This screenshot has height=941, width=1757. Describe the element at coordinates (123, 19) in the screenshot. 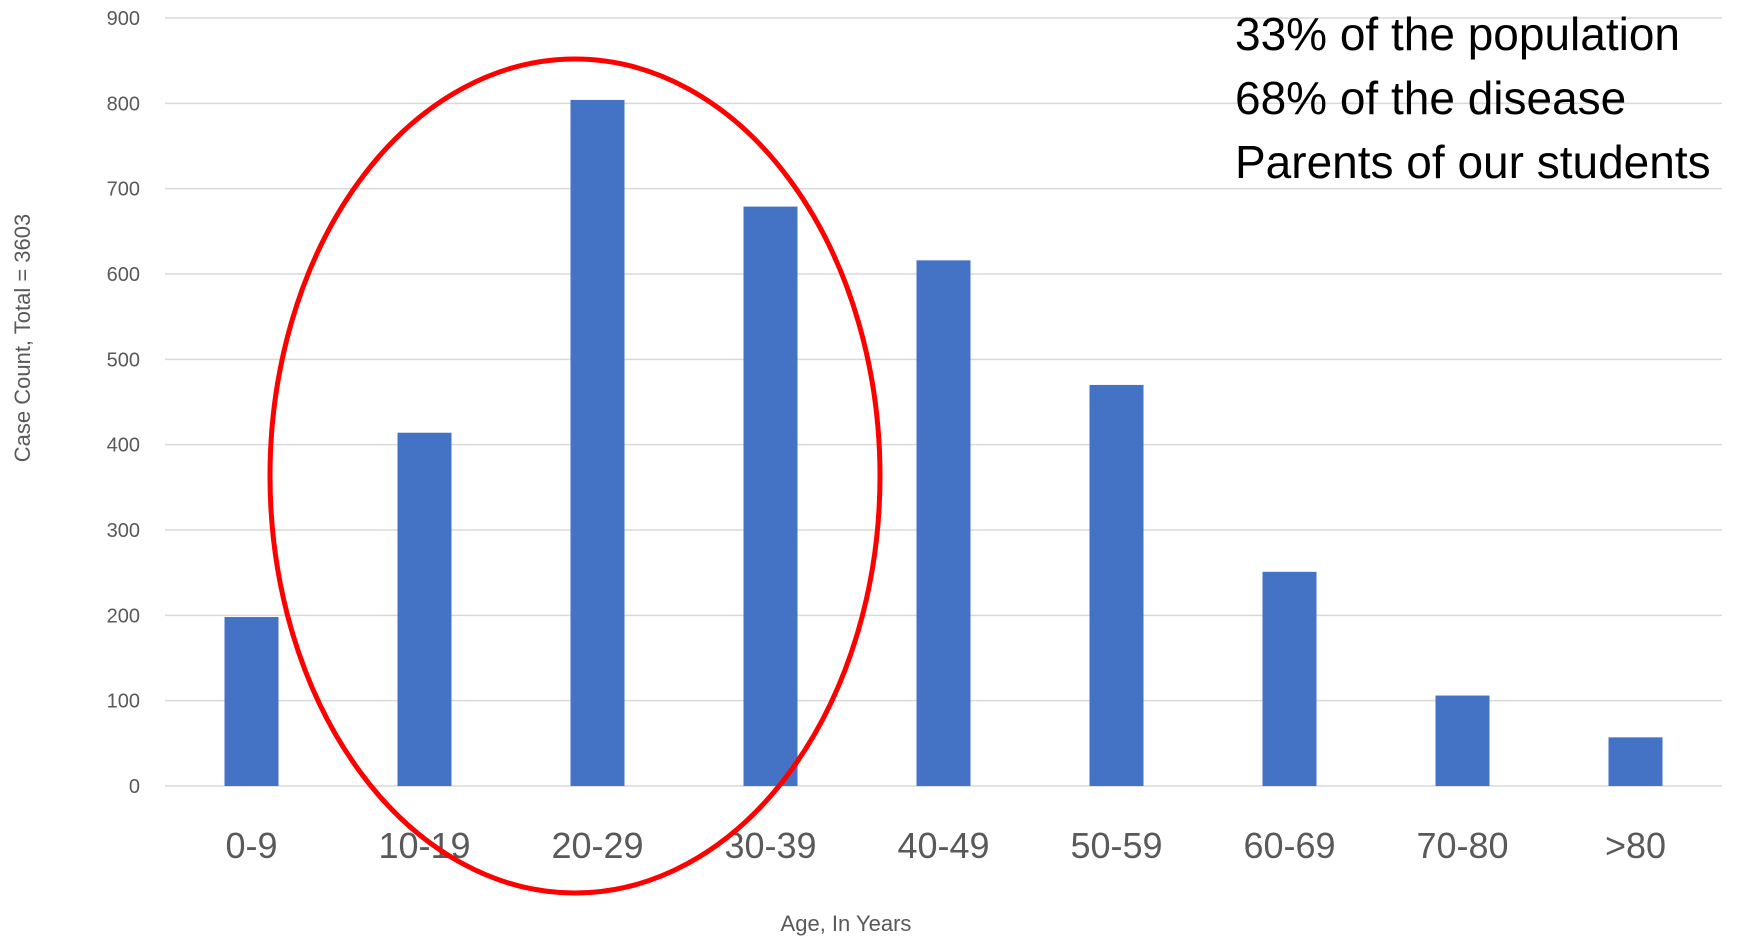

I see `y-tick-label: 900` at that location.